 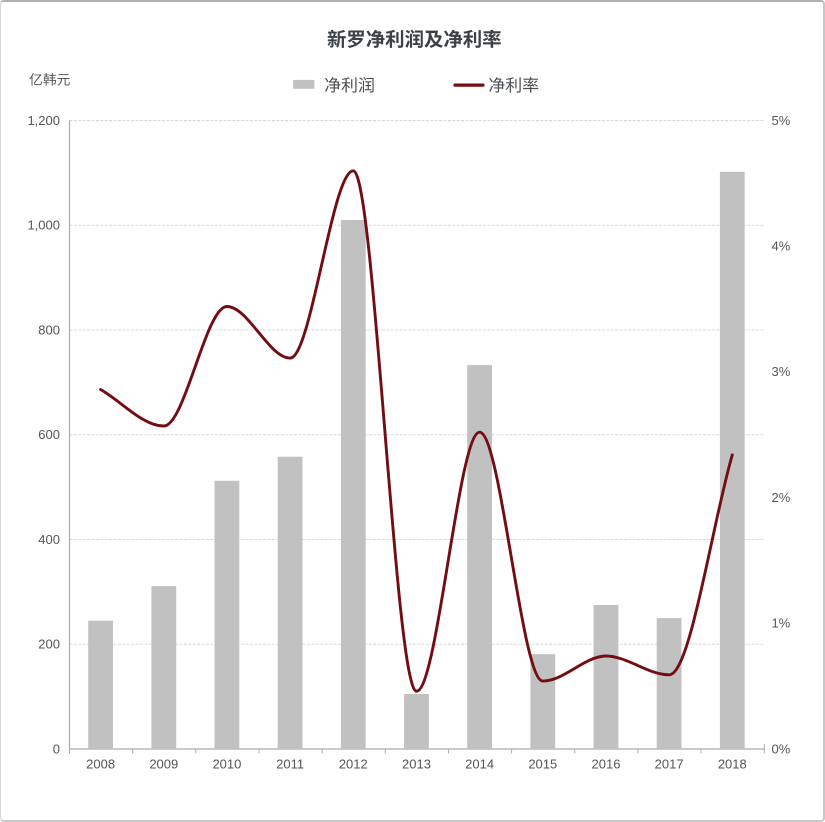 What do you see at coordinates (606, 764) in the screenshot?
I see `svg-text: 2016` at bounding box center [606, 764].